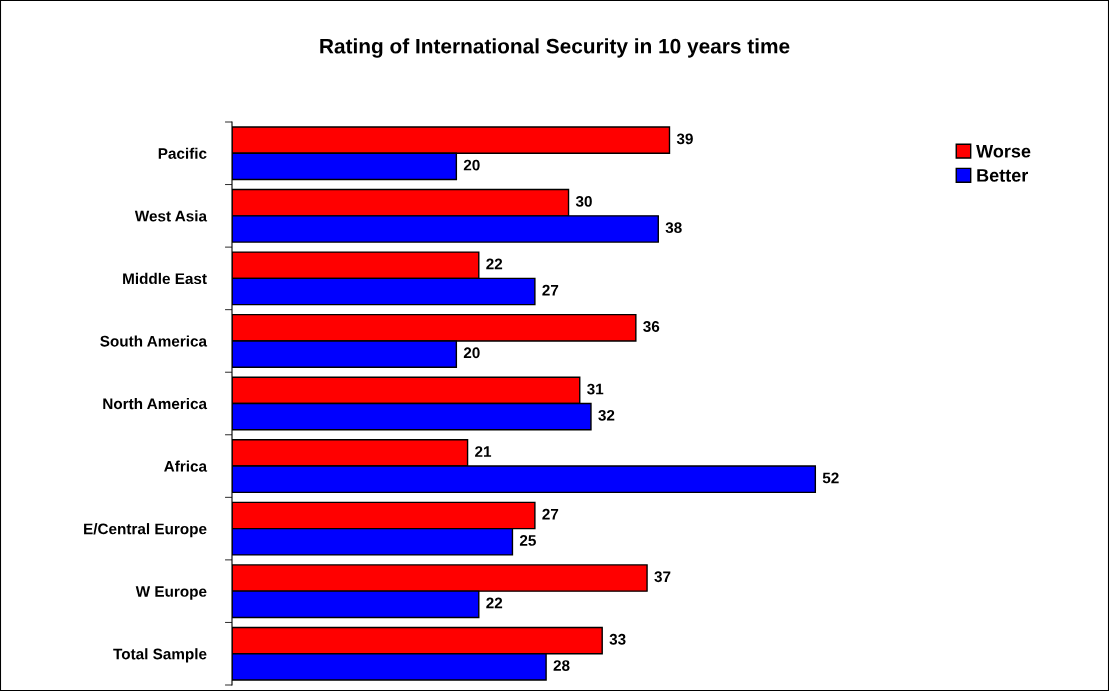  I want to click on y-tick-label: Pacific, so click(182, 153).